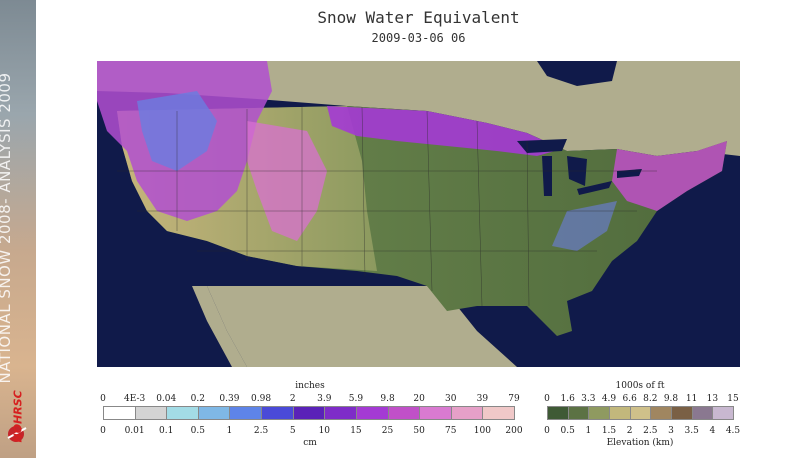 This screenshot has height=458, width=801. Describe the element at coordinates (588, 399) in the screenshot. I see `elev-legend-top-tick: 3.3` at that location.